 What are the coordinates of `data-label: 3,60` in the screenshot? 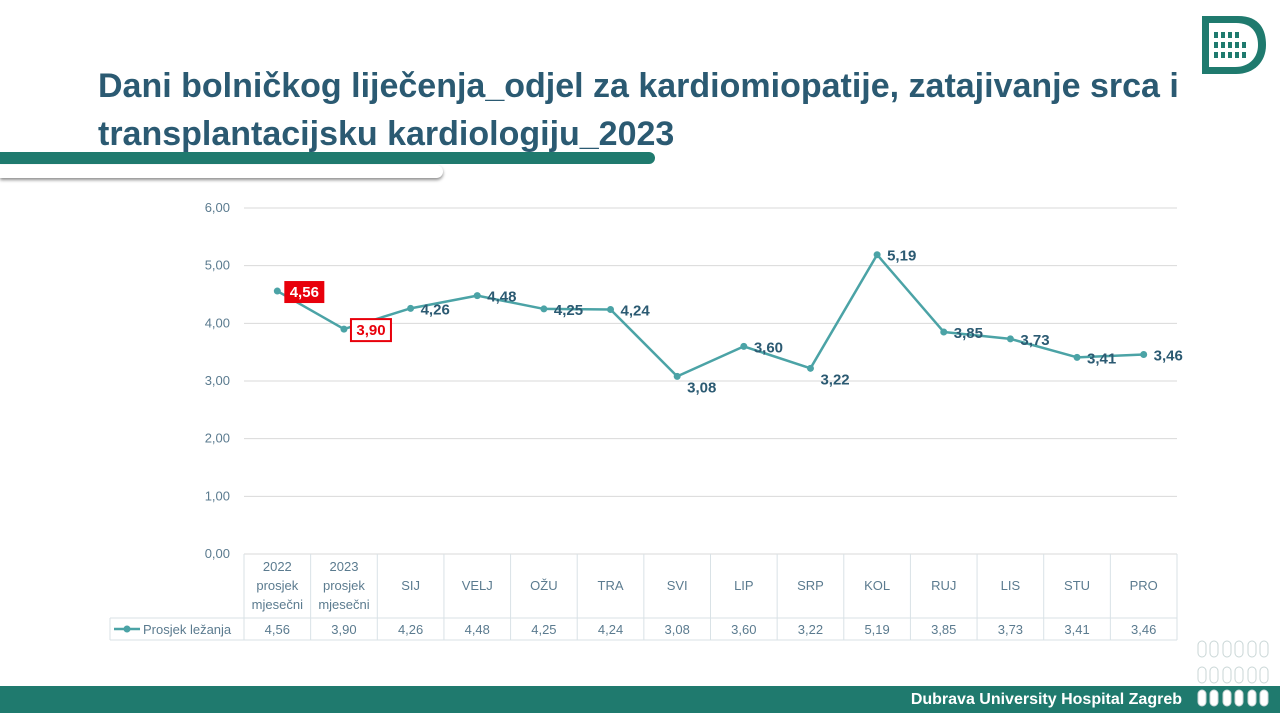 It's located at (768, 347).